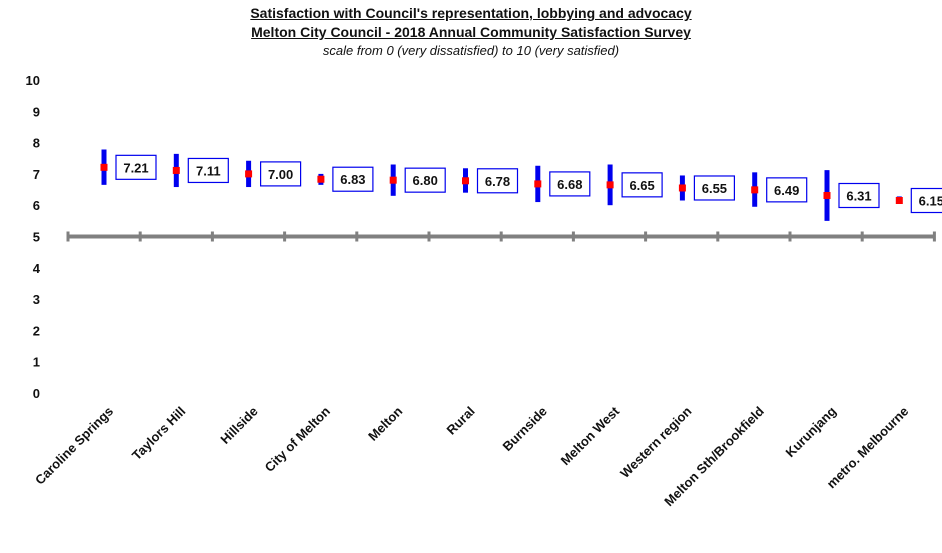 The image size is (942, 553). Describe the element at coordinates (36, 299) in the screenshot. I see `y-tick-label: 3` at that location.